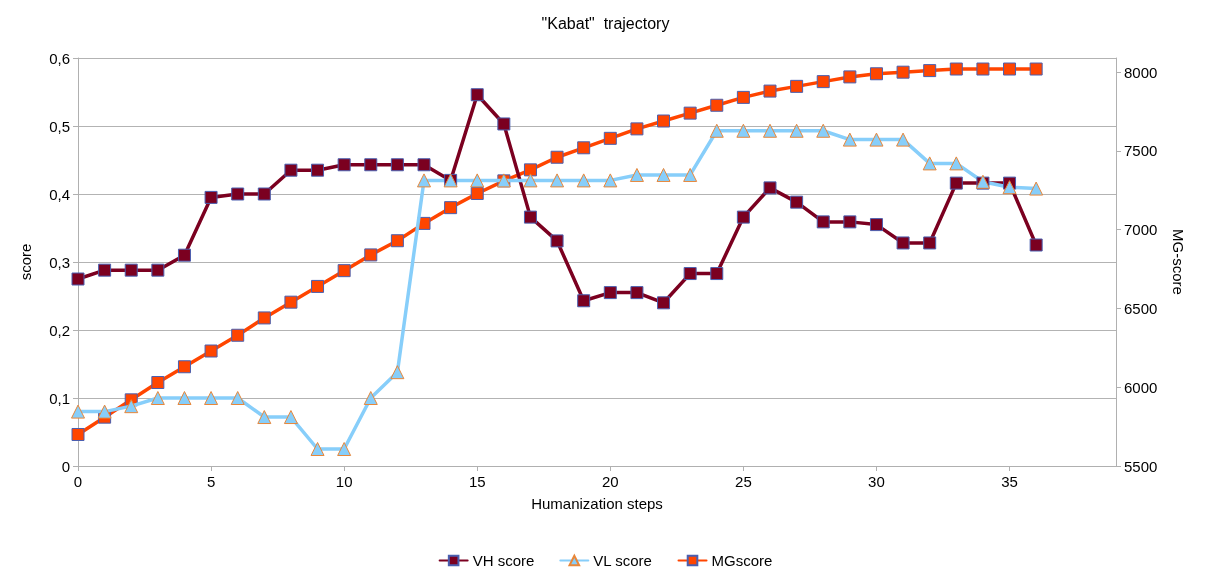 The image size is (1211, 575). What do you see at coordinates (605, 23) in the screenshot?
I see `chart-title: "Kabat" trajectory` at bounding box center [605, 23].